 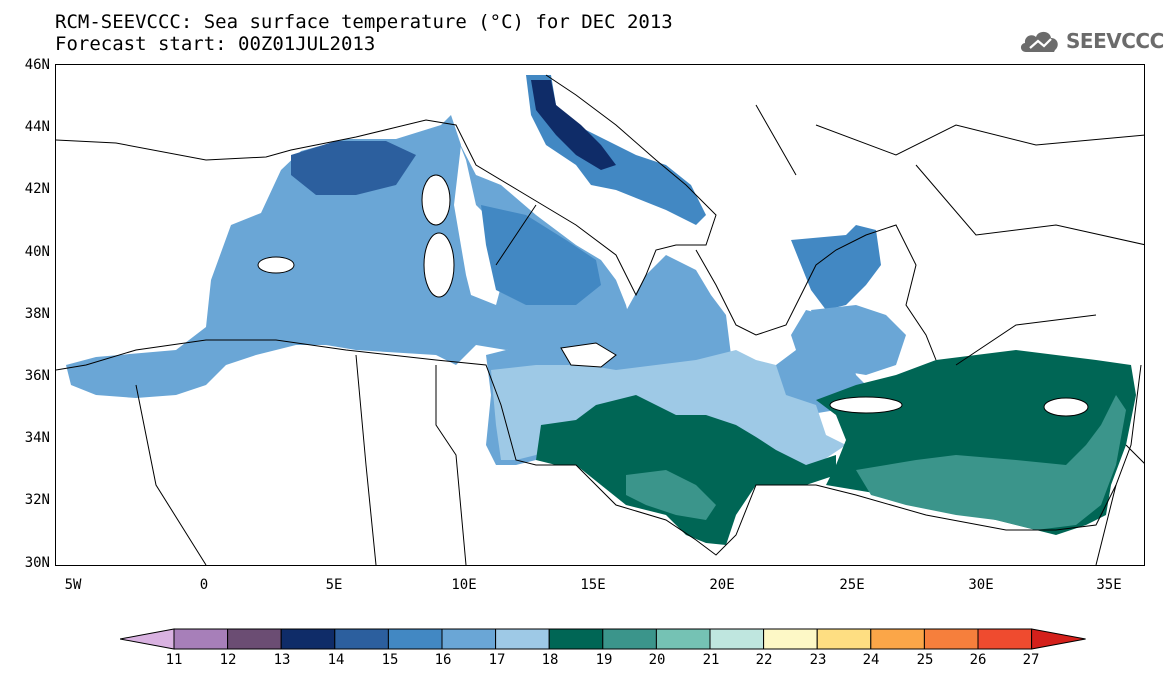 I want to click on lat-label: 30N, so click(x=37, y=563).